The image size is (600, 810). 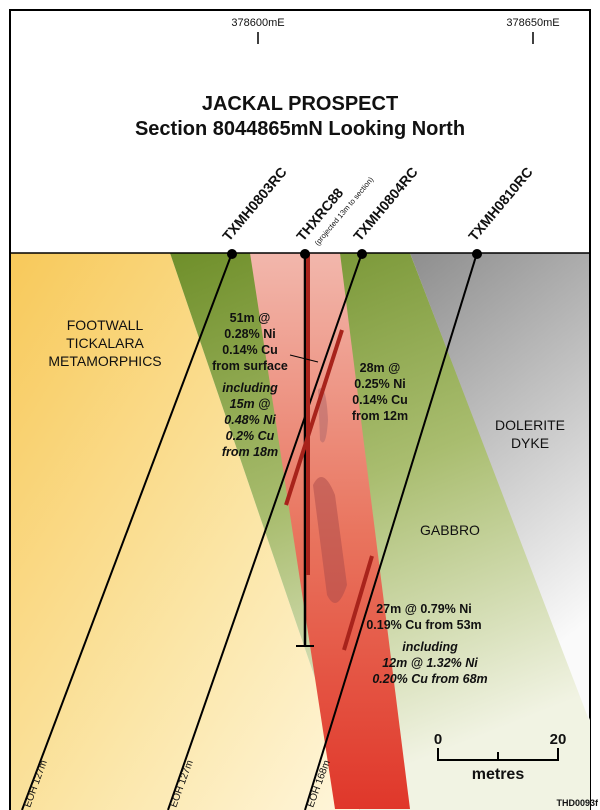 What do you see at coordinates (250, 318) in the screenshot?
I see `intercept-line: 51m @` at bounding box center [250, 318].